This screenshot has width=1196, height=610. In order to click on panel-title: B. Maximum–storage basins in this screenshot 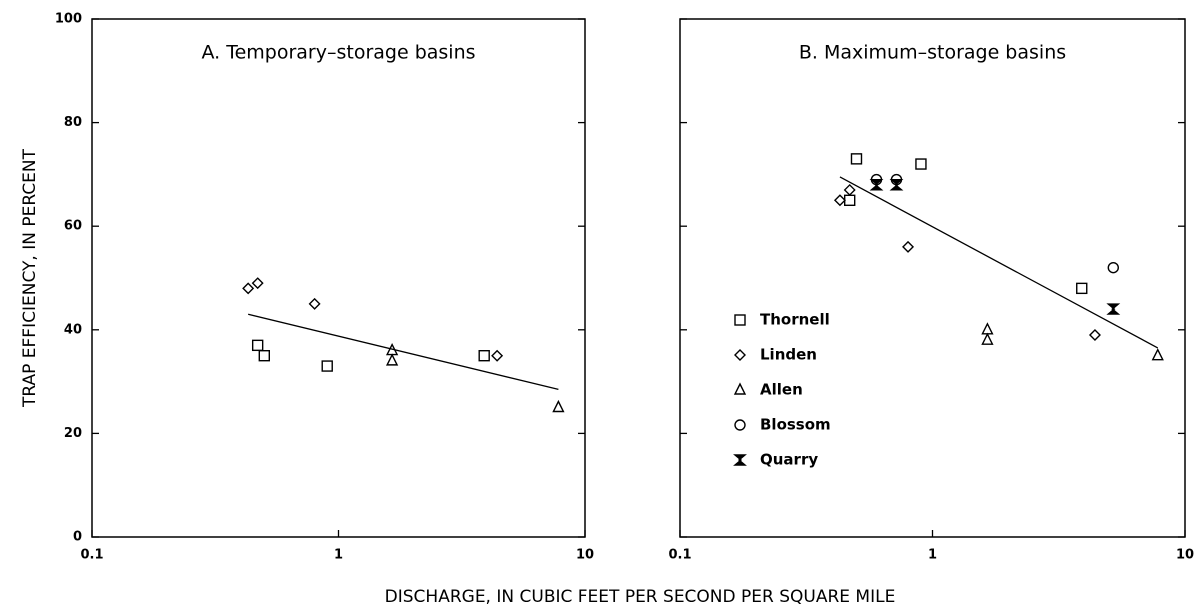, I will do `click(932, 53)`.